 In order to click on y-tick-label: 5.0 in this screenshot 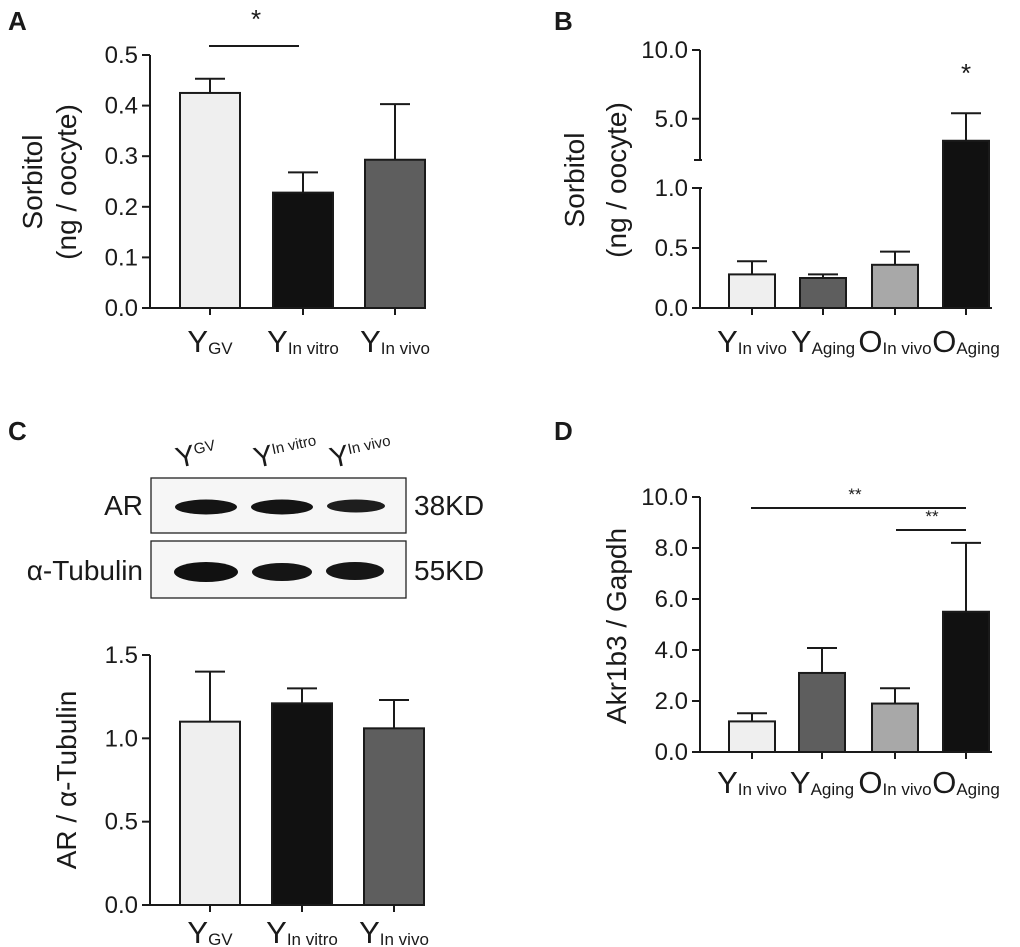, I will do `click(671, 119)`.